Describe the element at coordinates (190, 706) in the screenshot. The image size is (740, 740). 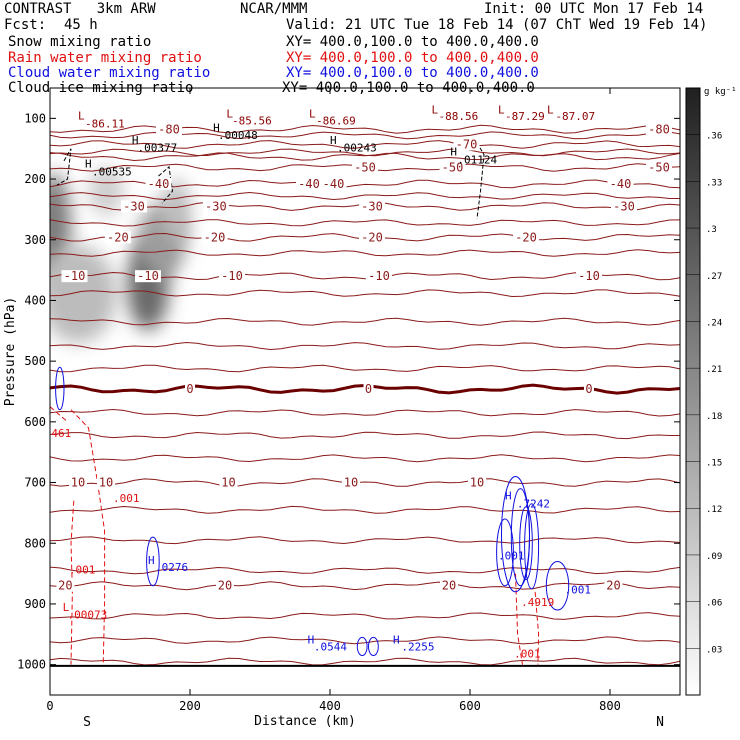
I see `x-tick-label: 200` at that location.